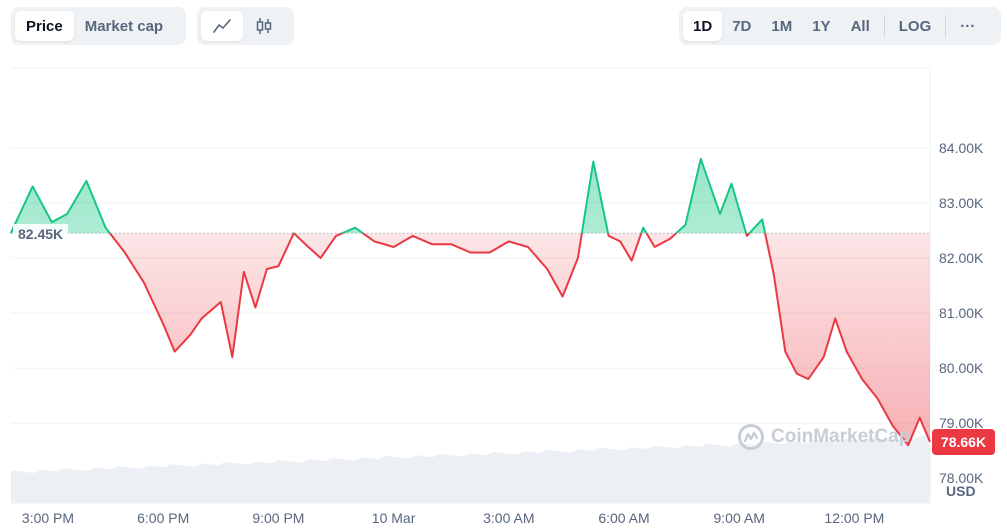  I want to click on metric-switcher: Price Market cap, so click(98, 26).